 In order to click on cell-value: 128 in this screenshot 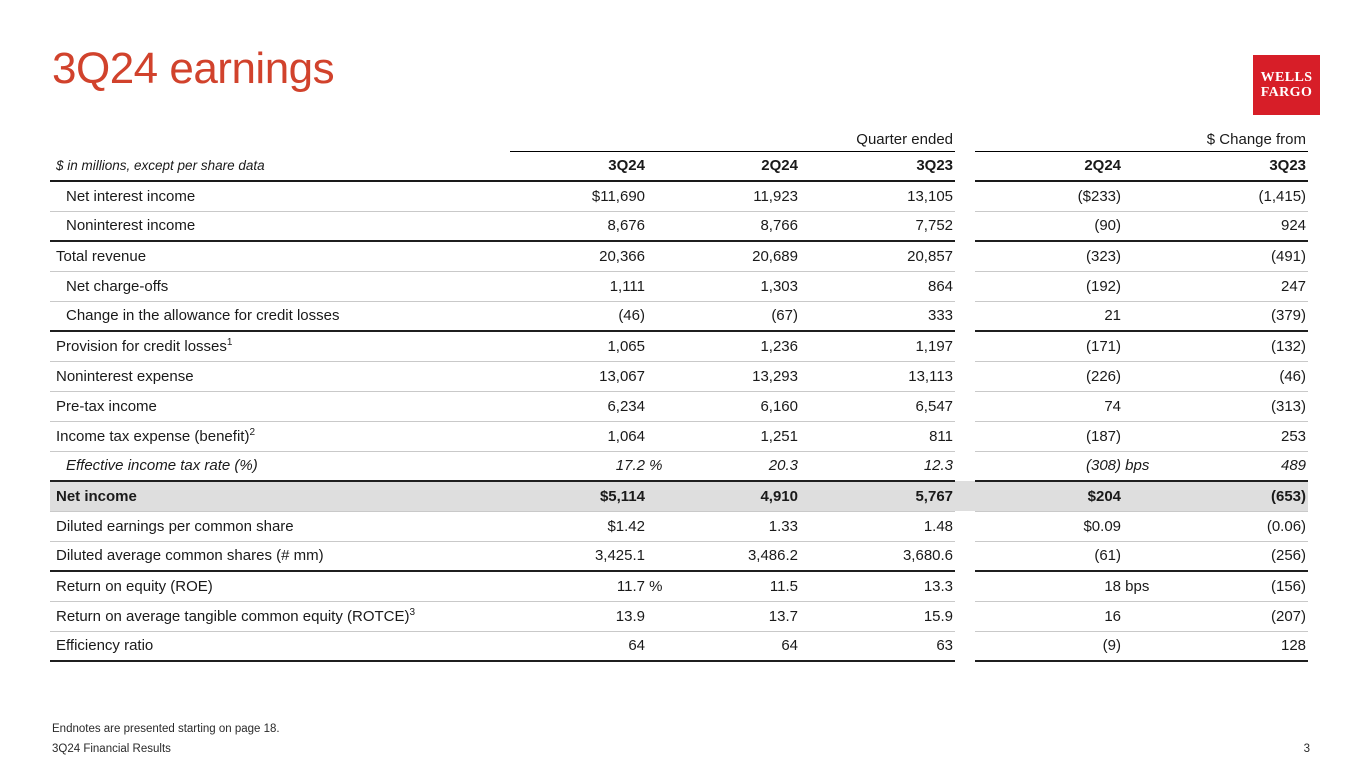, I will do `click(1216, 646)`.